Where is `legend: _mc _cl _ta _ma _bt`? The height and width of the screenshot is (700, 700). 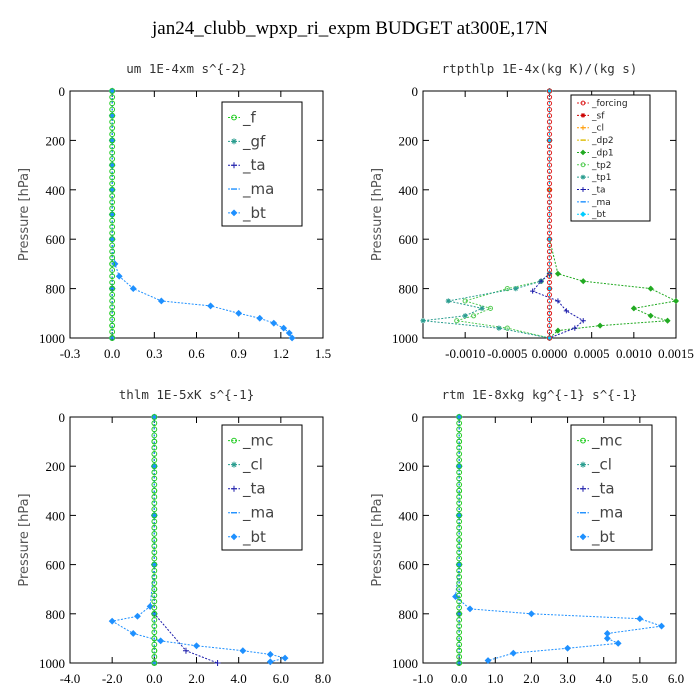 legend: _mc _cl _ta _ma _bt is located at coordinates (611, 487).